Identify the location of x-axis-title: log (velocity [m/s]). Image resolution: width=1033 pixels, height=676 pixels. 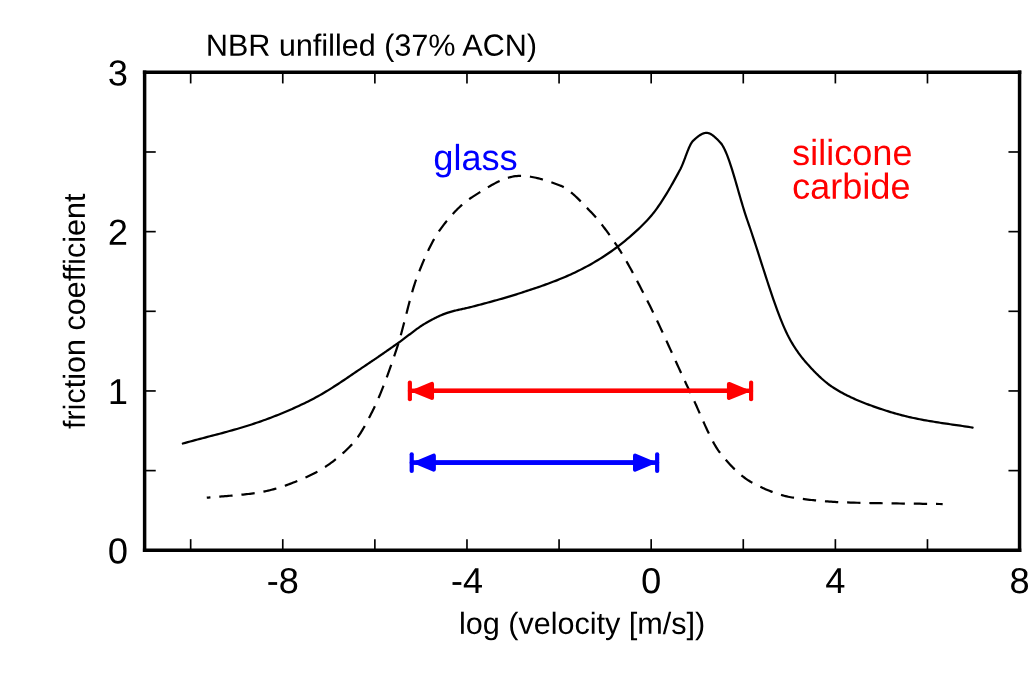
(582, 626).